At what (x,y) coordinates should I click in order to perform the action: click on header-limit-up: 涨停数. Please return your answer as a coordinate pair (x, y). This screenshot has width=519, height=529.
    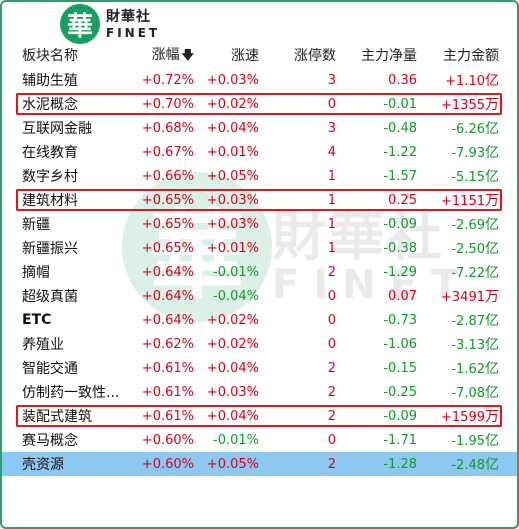
    Looking at the image, I should click on (315, 56).